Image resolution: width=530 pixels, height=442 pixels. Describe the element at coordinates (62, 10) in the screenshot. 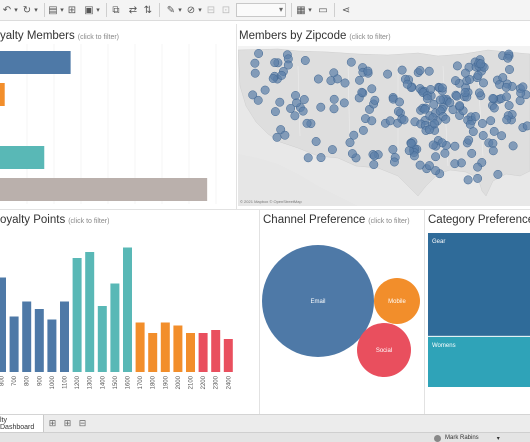

I see `datasource-dropdown-icon: ▾` at that location.